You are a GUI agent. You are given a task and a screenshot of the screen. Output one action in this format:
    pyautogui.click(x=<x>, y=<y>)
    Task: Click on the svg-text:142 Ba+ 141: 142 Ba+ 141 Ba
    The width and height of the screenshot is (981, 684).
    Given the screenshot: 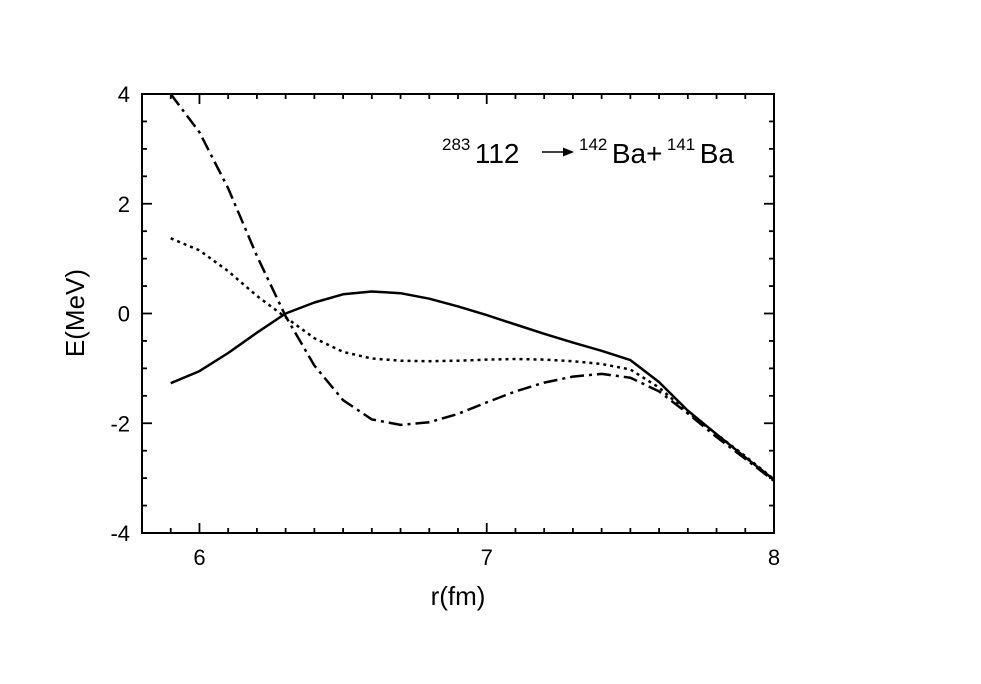 What is the action you would take?
    pyautogui.click(x=656, y=152)
    